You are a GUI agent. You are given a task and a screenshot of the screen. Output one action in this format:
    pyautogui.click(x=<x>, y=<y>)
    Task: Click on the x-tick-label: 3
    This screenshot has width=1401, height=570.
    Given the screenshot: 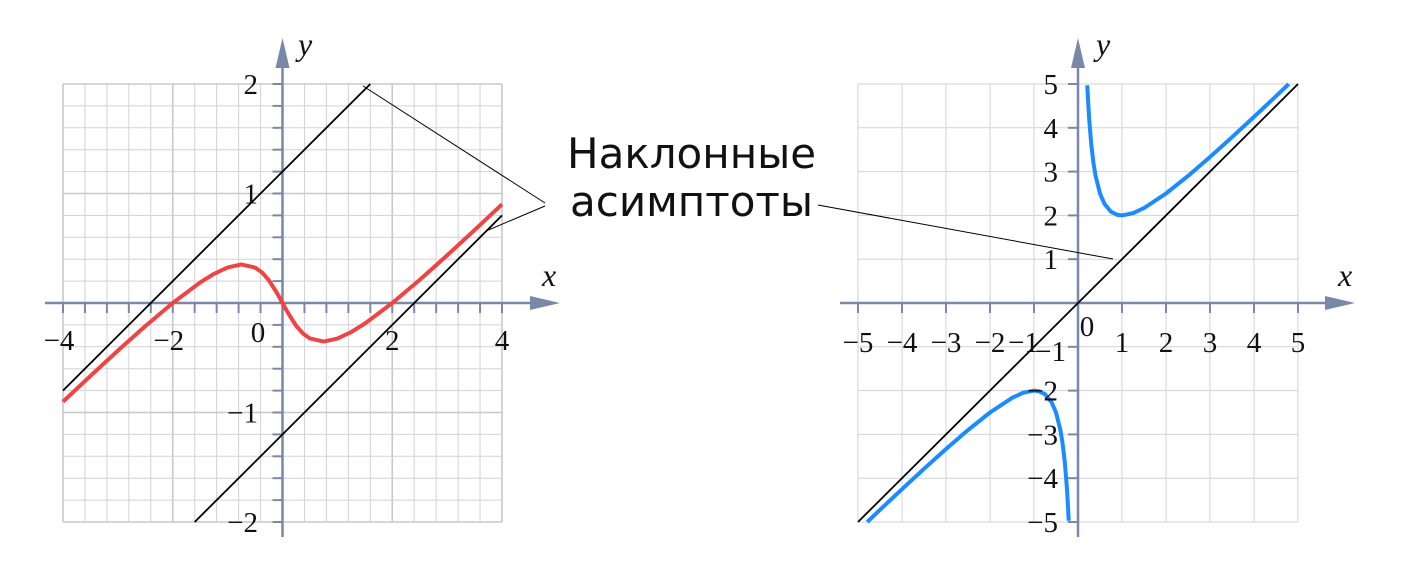 What is the action you would take?
    pyautogui.click(x=1210, y=343)
    